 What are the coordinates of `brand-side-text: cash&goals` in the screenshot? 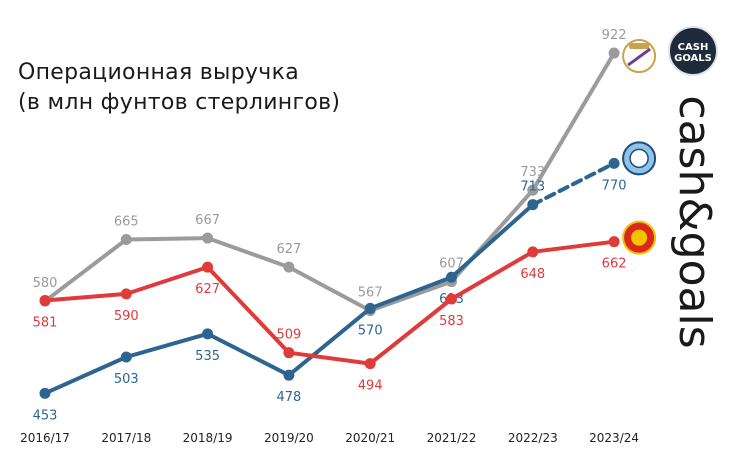 It's located at (694, 221).